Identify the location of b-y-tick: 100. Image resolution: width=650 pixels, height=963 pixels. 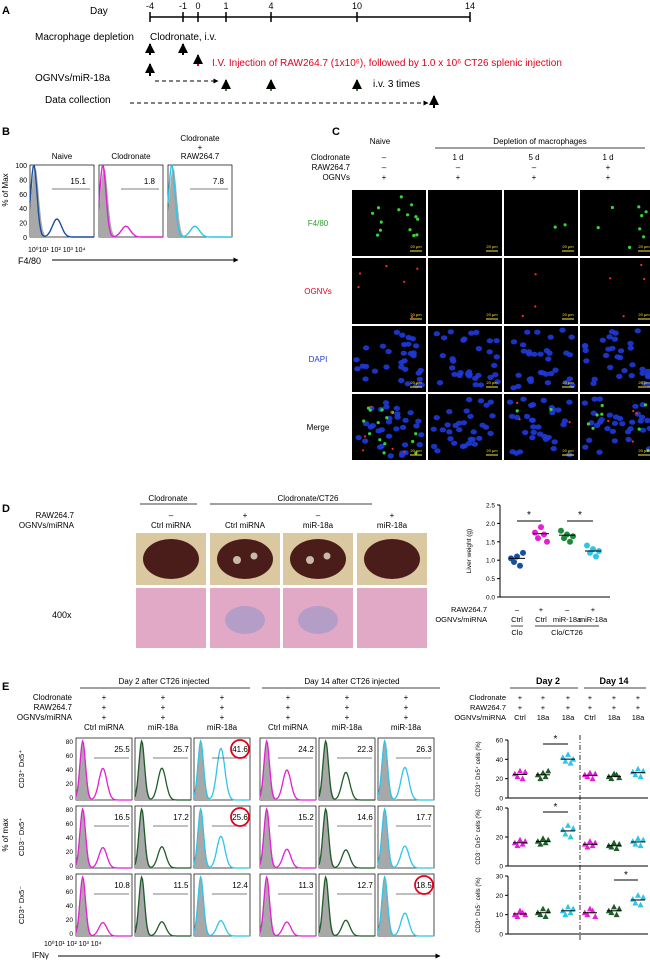
(21, 166).